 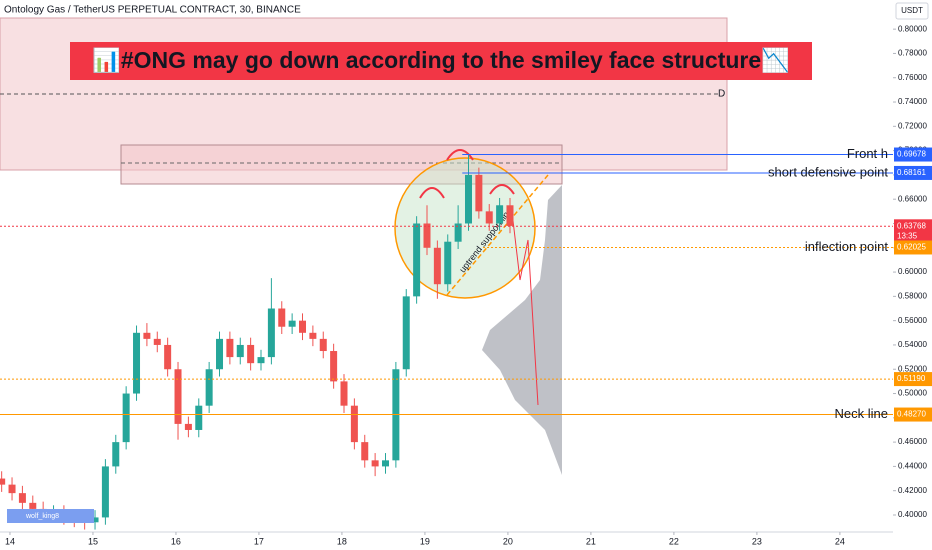 What do you see at coordinates (912, 514) in the screenshot?
I see `y-tick-label: 0.40000` at bounding box center [912, 514].